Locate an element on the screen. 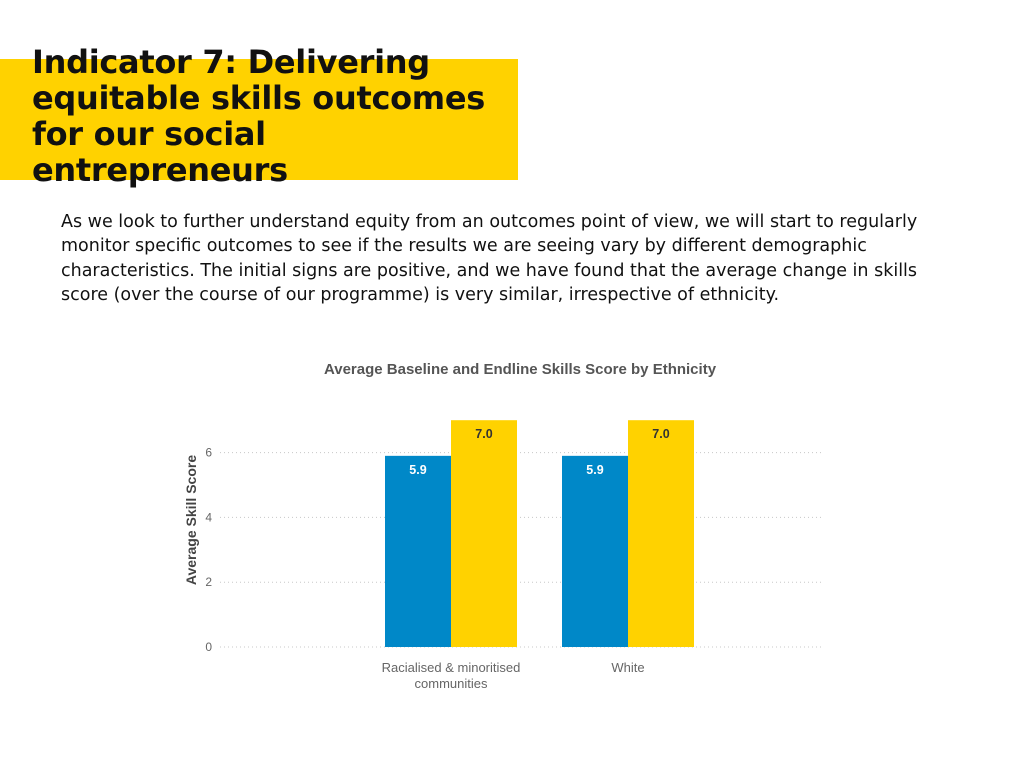 This screenshot has height=768, width=1024. y-tick-label-1: 2 is located at coordinates (208, 582).